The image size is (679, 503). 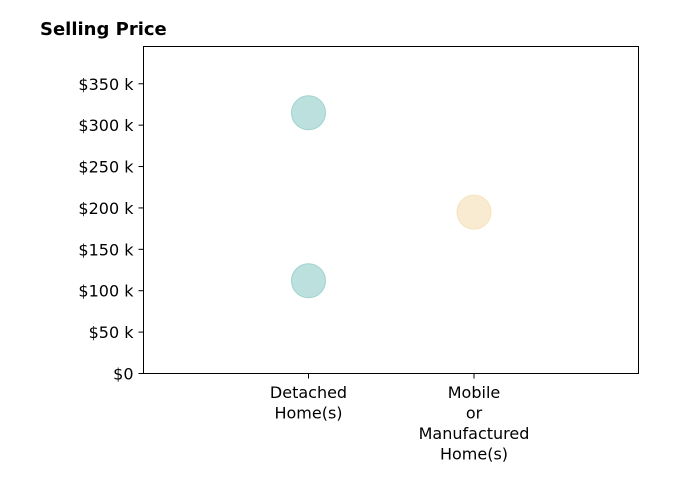 What do you see at coordinates (106, 249) in the screenshot?
I see `y-tick-label: $150 k` at bounding box center [106, 249].